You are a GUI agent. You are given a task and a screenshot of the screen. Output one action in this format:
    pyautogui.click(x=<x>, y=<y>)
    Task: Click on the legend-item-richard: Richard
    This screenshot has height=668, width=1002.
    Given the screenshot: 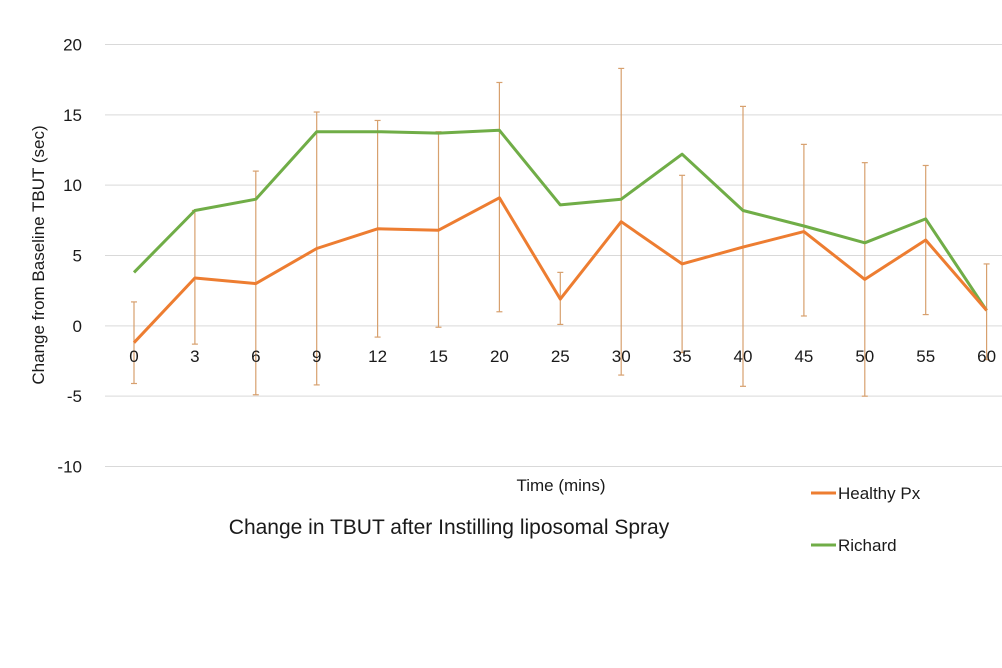 What is the action you would take?
    pyautogui.click(x=854, y=545)
    